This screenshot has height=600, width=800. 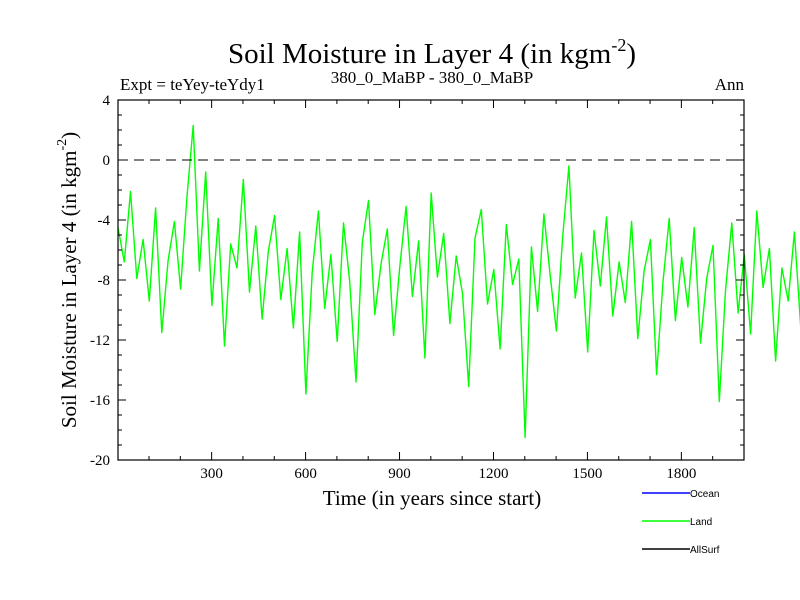 What do you see at coordinates (681, 474) in the screenshot?
I see `x-tick-label: 1800` at bounding box center [681, 474].